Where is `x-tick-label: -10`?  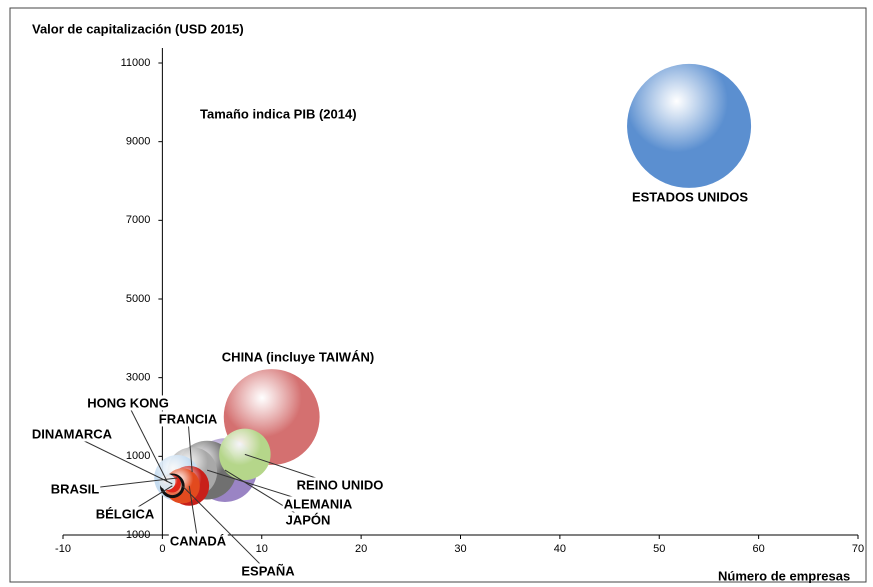 x-tick-label: -10 is located at coordinates (63, 549).